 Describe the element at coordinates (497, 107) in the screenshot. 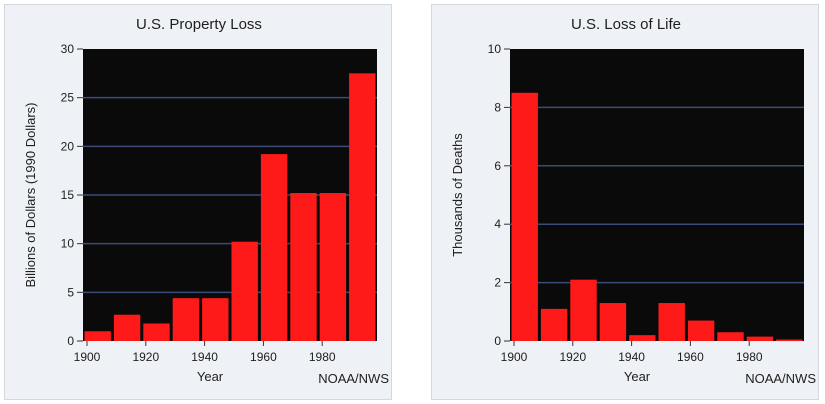

I see `y-tick-label: 8` at that location.